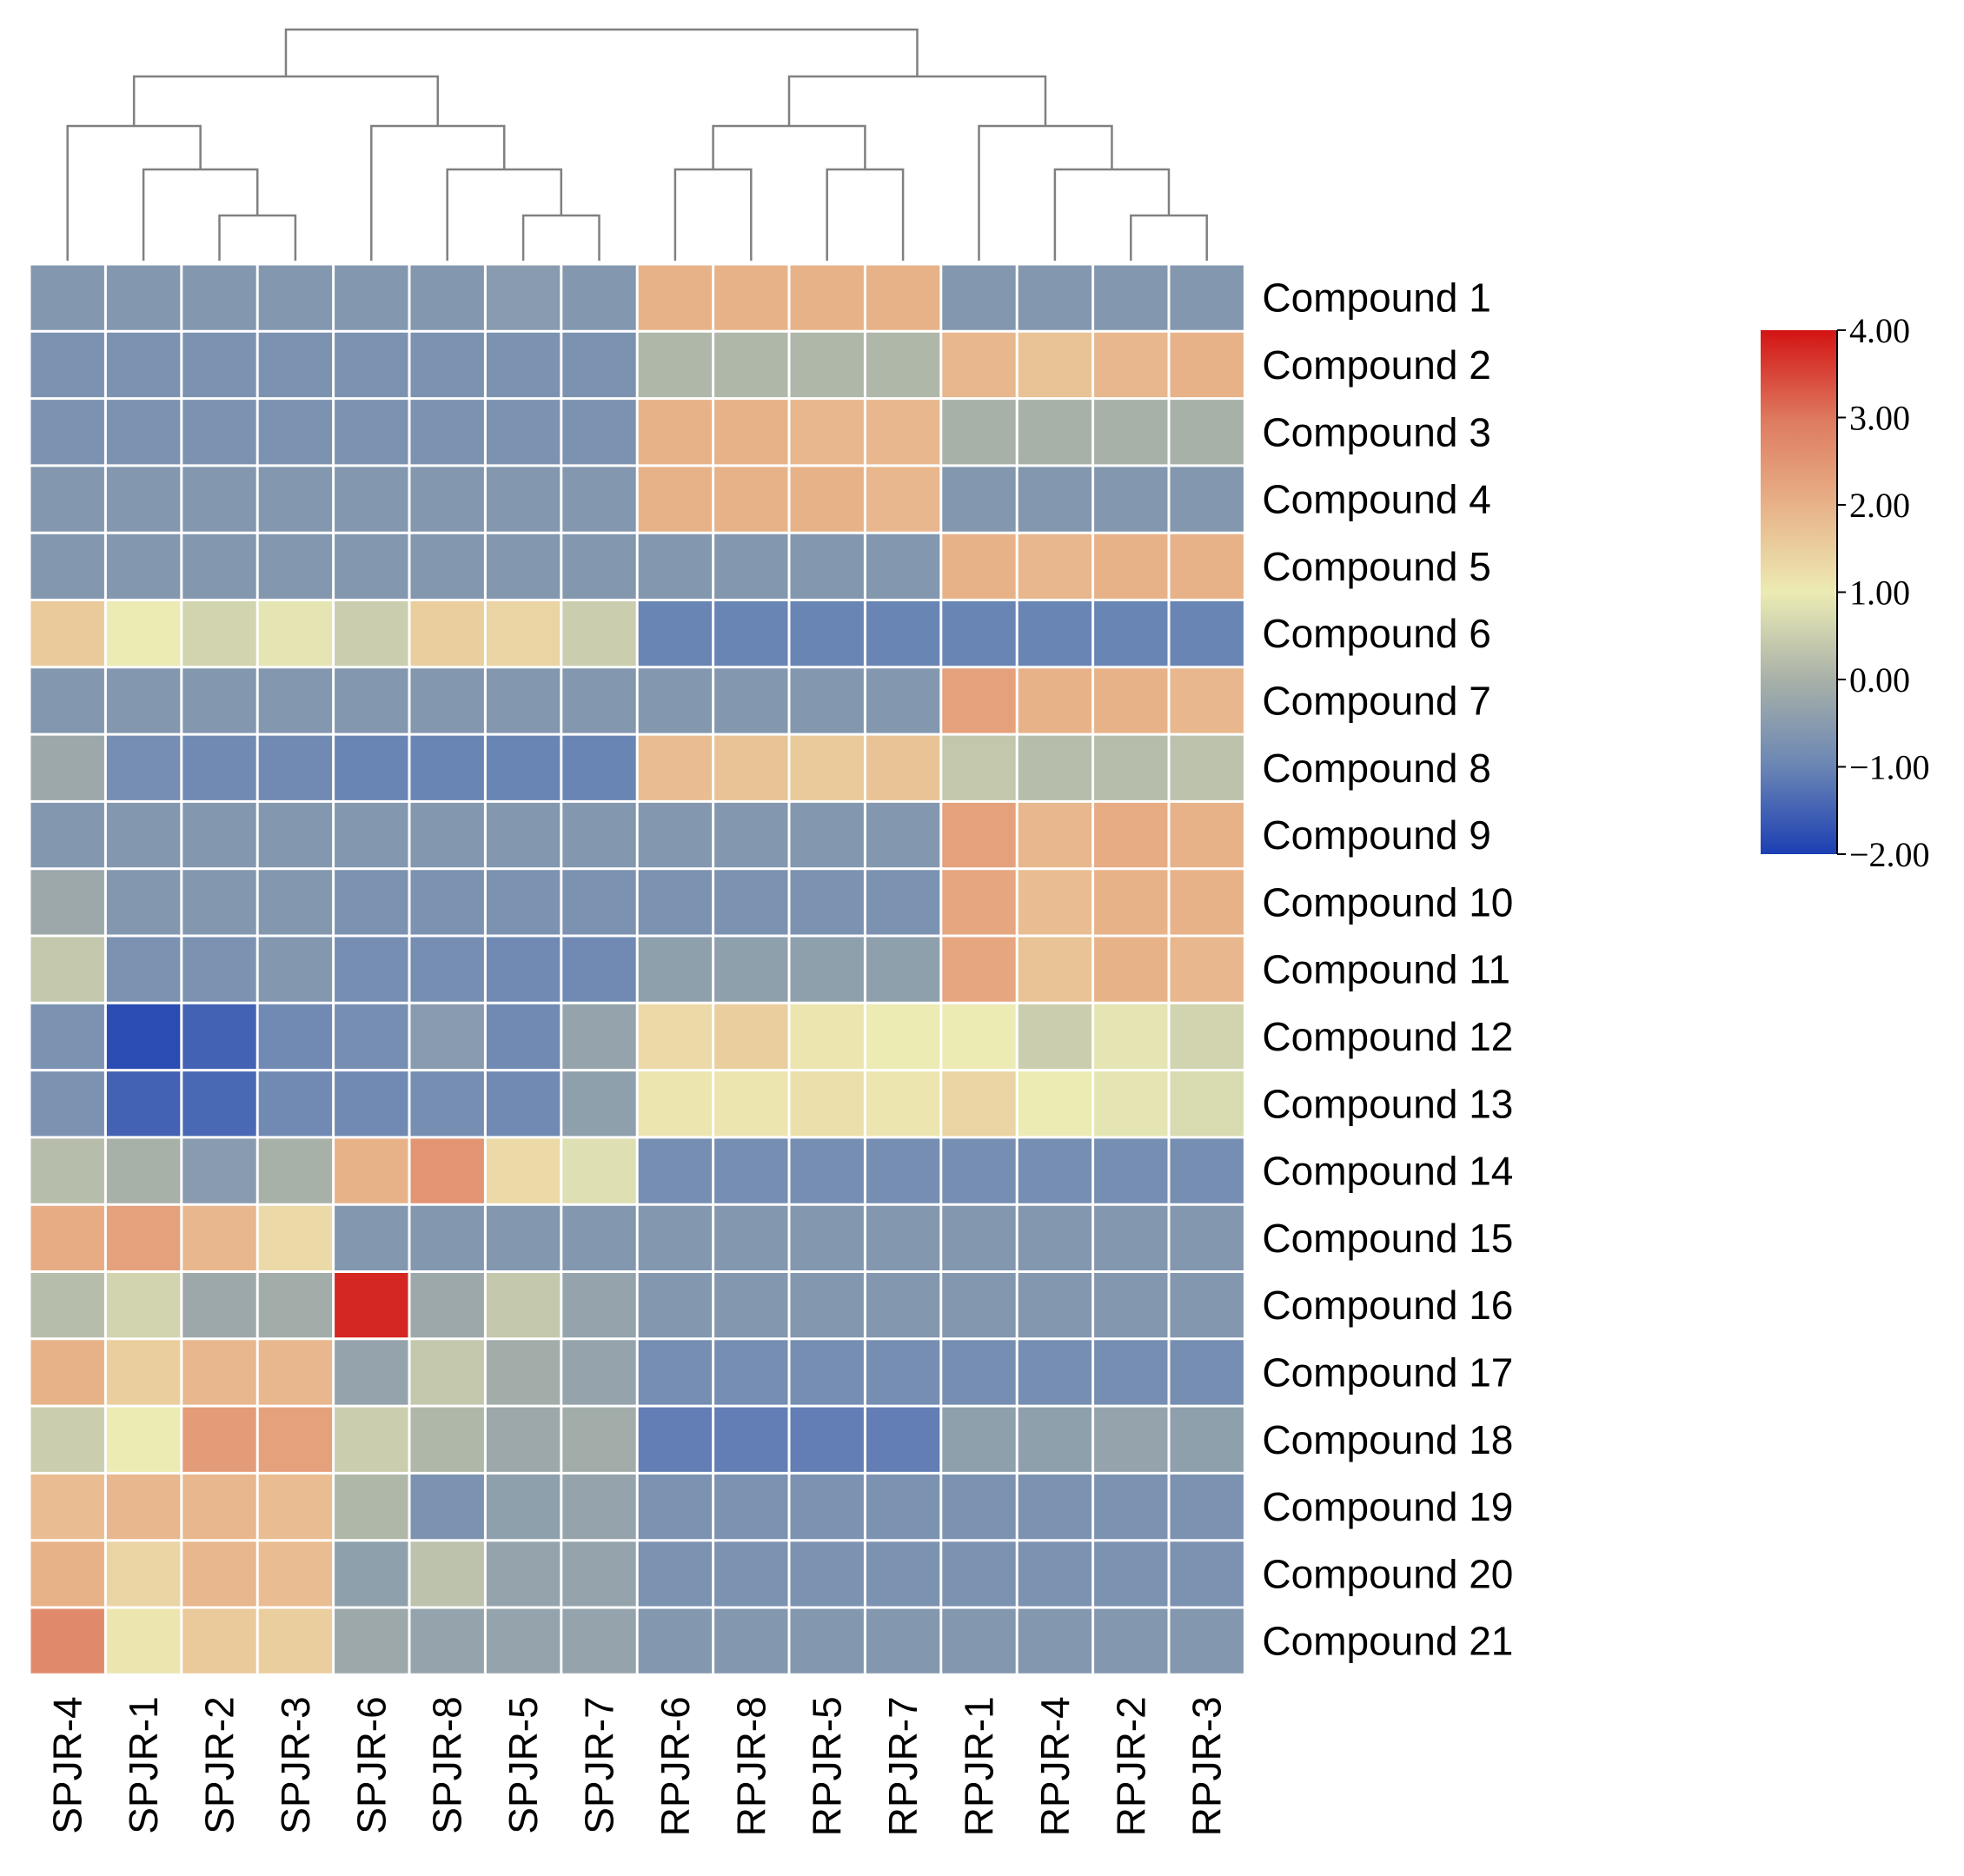 The image size is (1964, 1876). What do you see at coordinates (1845, 593) in the screenshot?
I see `colorbar: 4.00 3.00 2.00 1.00 0.00 −1.00 −2.00` at bounding box center [1845, 593].